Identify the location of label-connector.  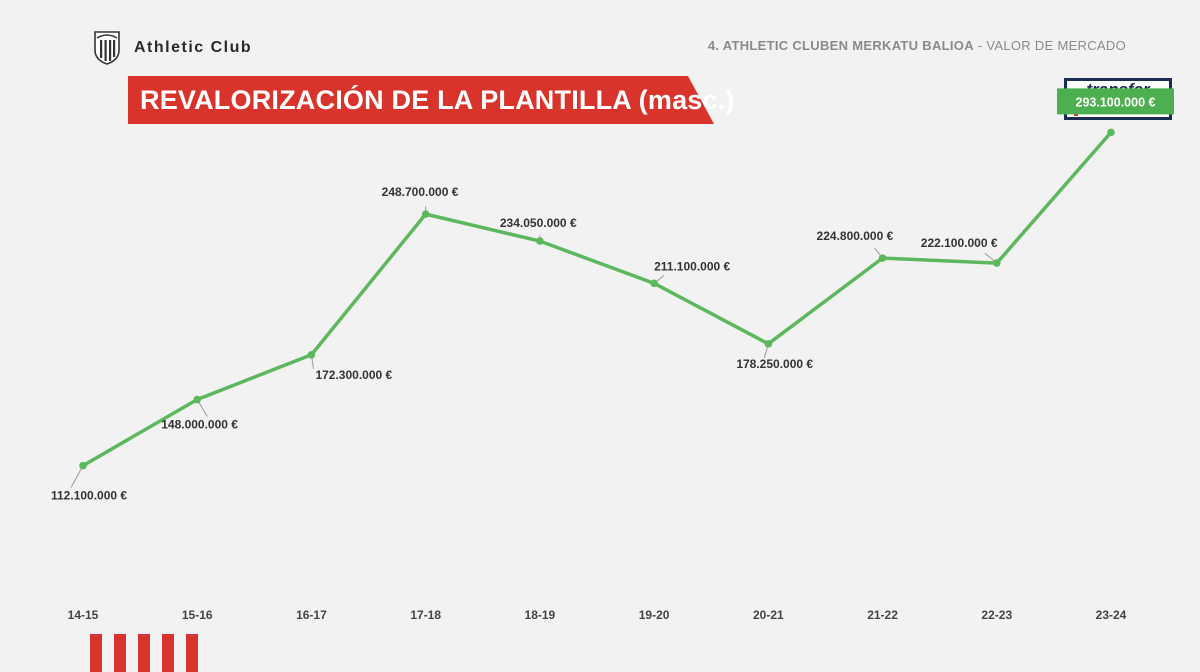
(77, 476).